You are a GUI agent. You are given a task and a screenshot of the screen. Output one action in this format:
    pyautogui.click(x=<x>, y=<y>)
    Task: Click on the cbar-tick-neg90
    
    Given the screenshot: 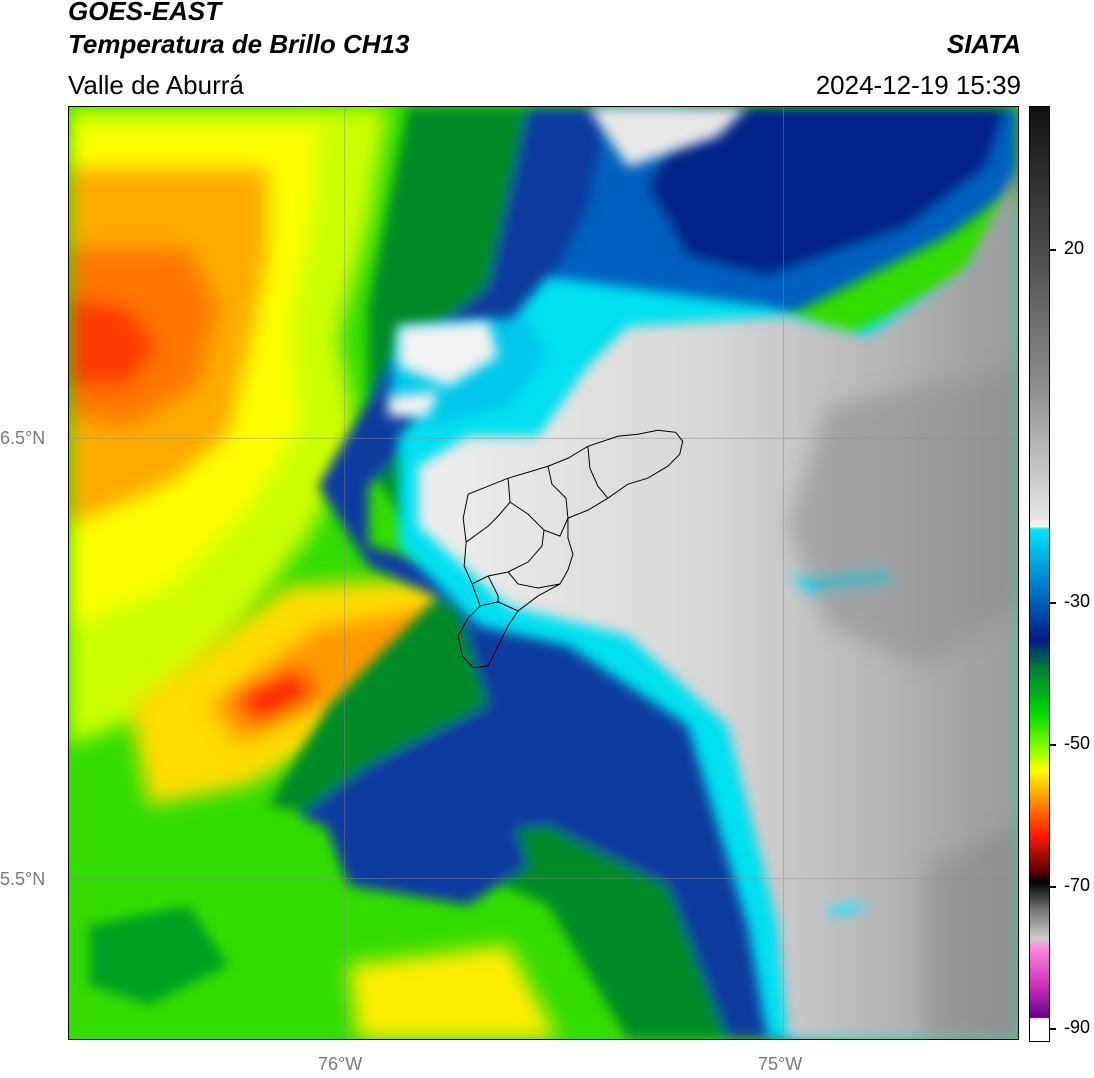 What is the action you would take?
    pyautogui.click(x=1053, y=1029)
    